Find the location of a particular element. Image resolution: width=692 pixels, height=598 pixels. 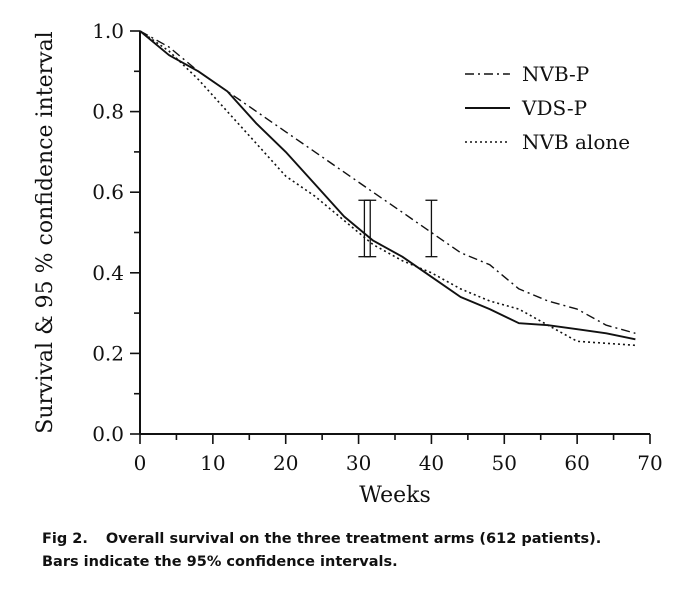

x-tick-label: 50 is located at coordinates (504, 463).